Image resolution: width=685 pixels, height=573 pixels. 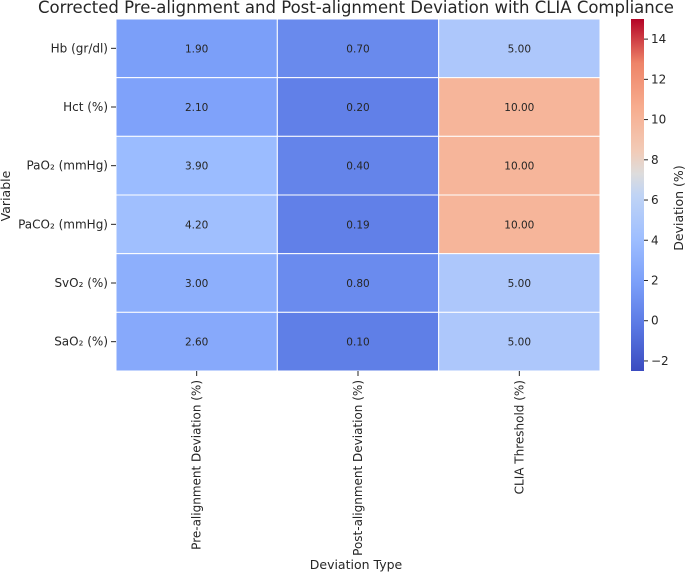 I want to click on heatmap-cell-r0-c0, so click(x=196, y=48).